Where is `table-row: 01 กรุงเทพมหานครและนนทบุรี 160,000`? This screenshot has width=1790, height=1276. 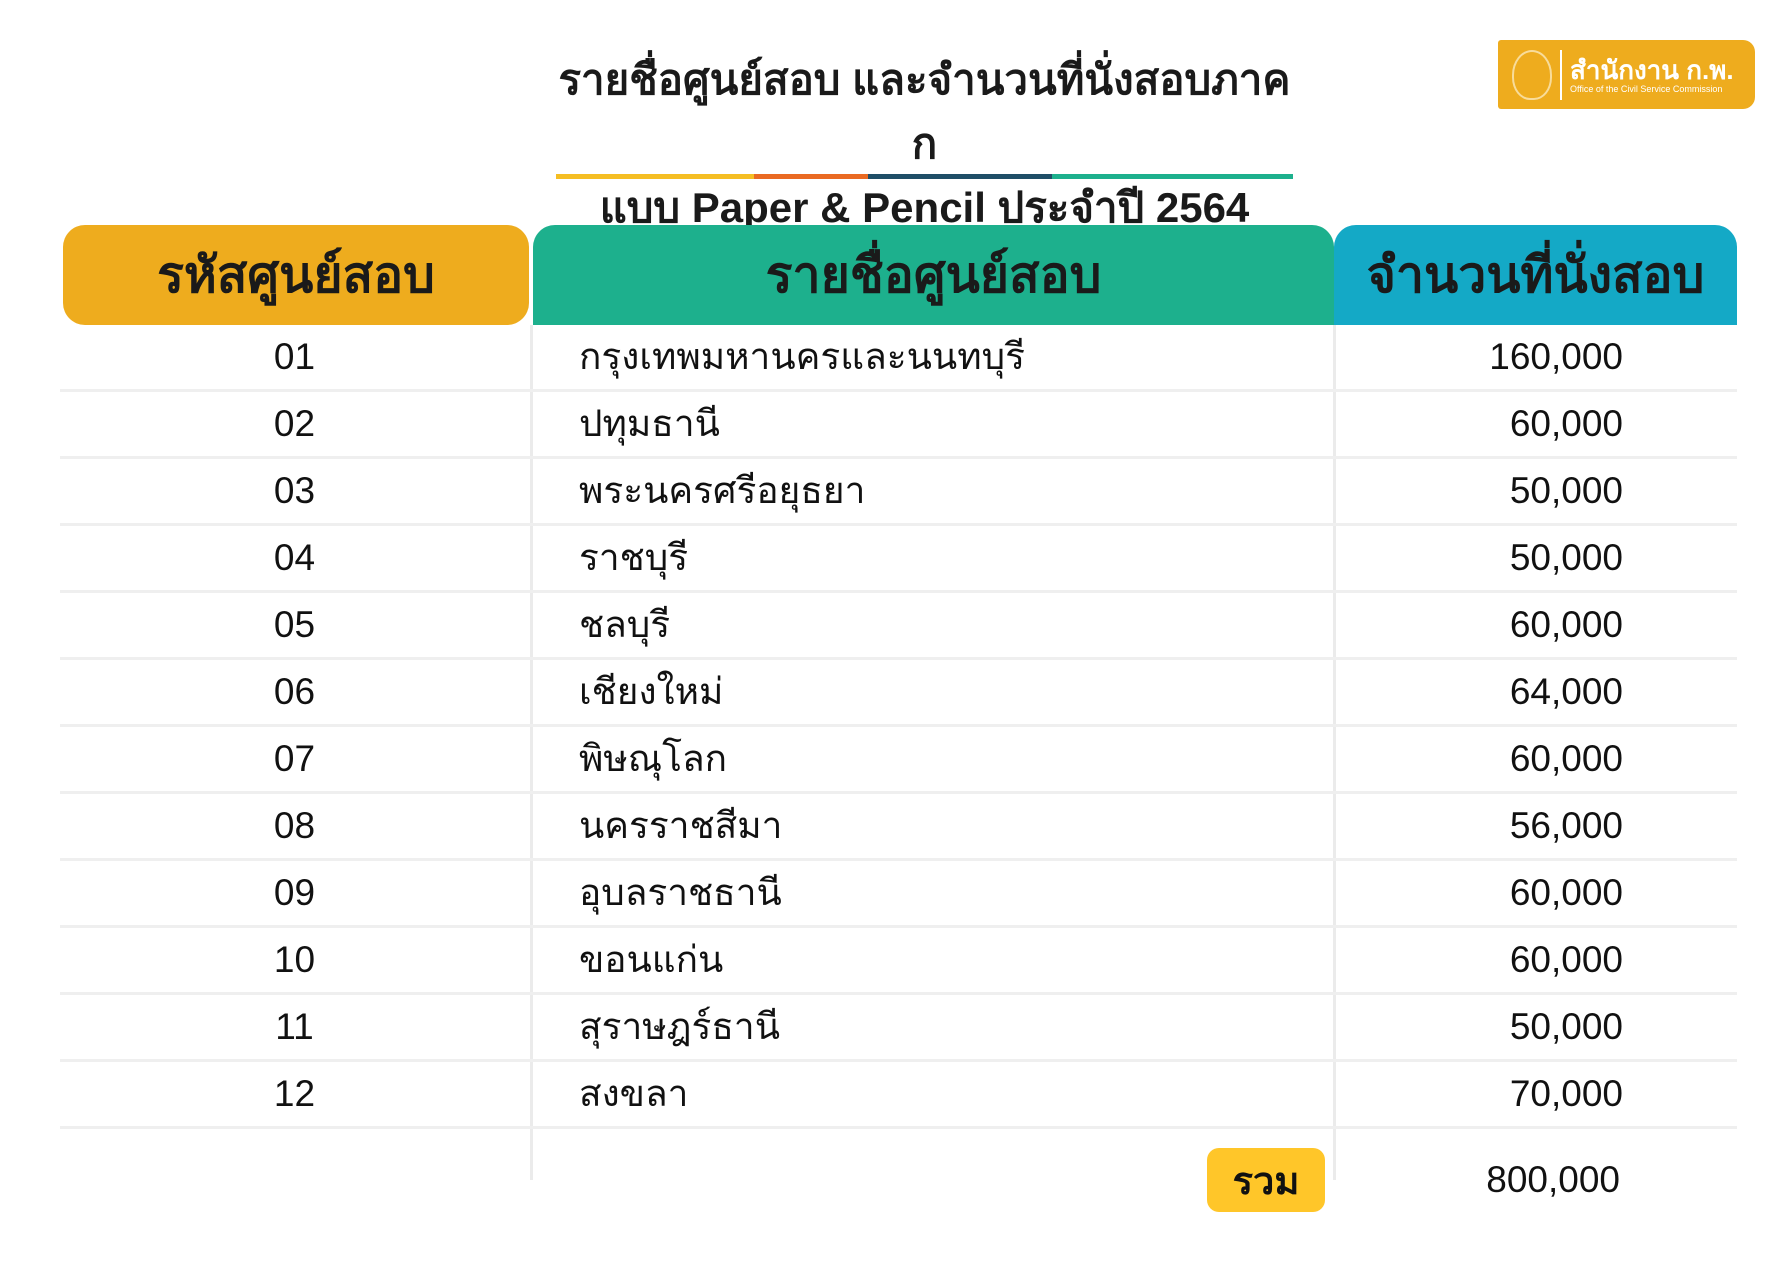 table-row: 01 กรุงเทพมหานครและนนทบุรี 160,000 is located at coordinates (898, 358).